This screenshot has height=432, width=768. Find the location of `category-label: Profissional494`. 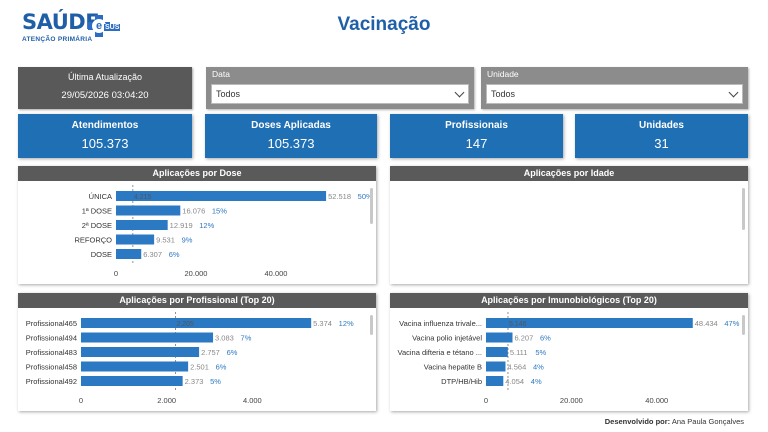

category-label: Profissional494 is located at coordinates (51, 338).